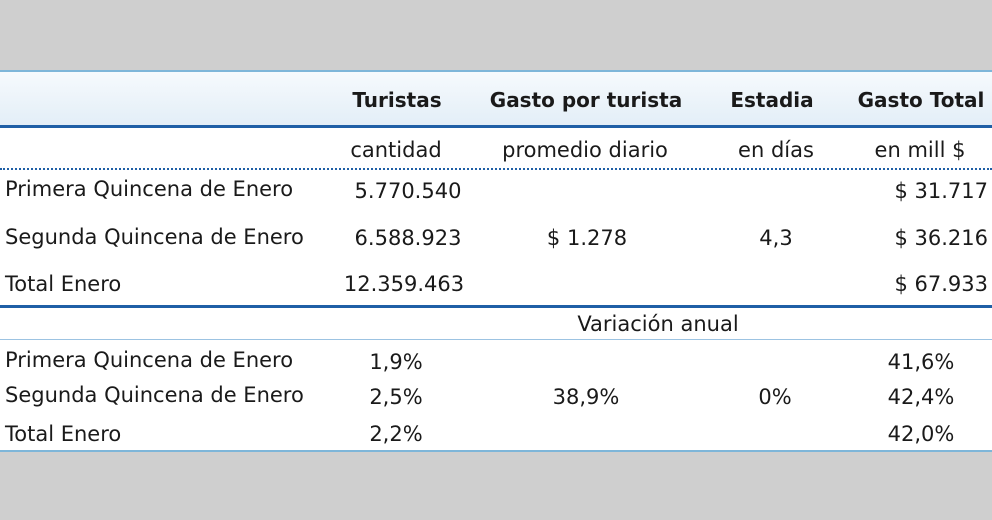 Image resolution: width=992 pixels, height=520 pixels. I want to click on row-gasto-total: $ 67.933, so click(941, 284).